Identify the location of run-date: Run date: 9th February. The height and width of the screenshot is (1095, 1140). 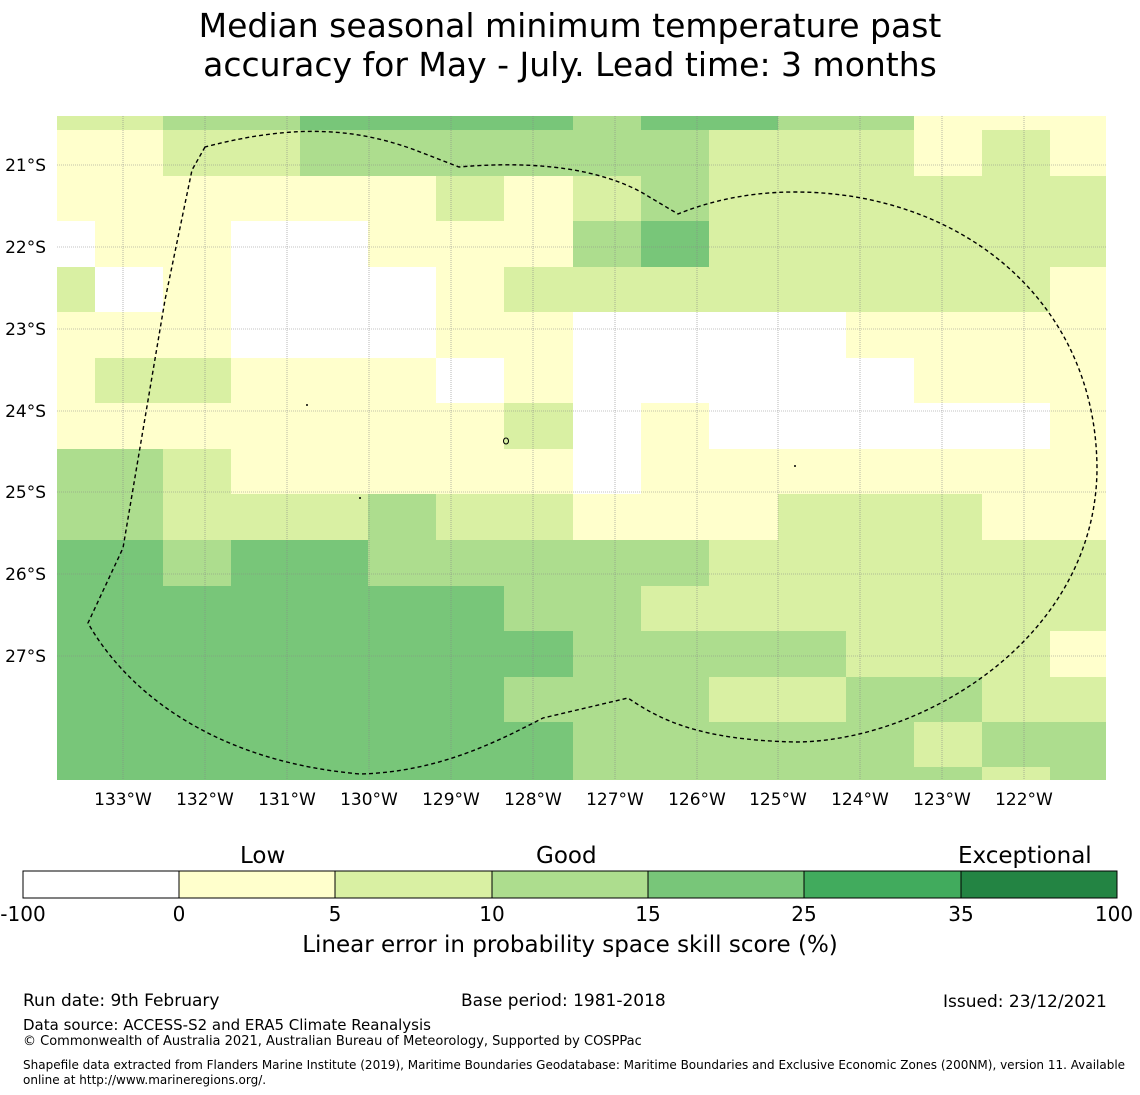
(121, 1001).